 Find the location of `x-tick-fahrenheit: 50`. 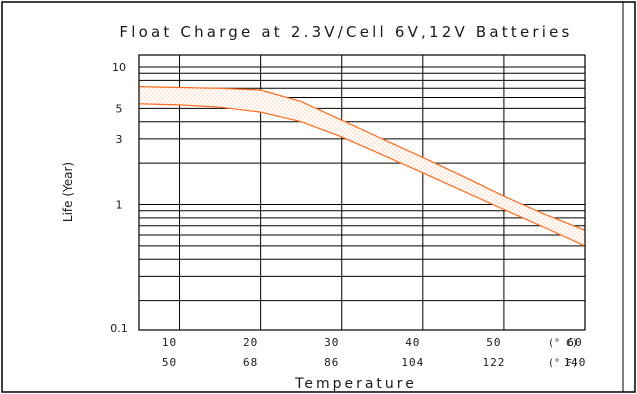

x-tick-fahrenheit: 50 is located at coordinates (169, 362).